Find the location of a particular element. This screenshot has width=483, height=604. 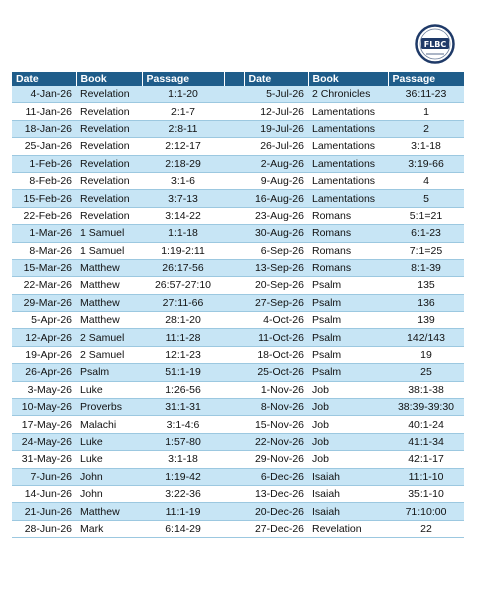

book-cell: Mark is located at coordinates (109, 529).